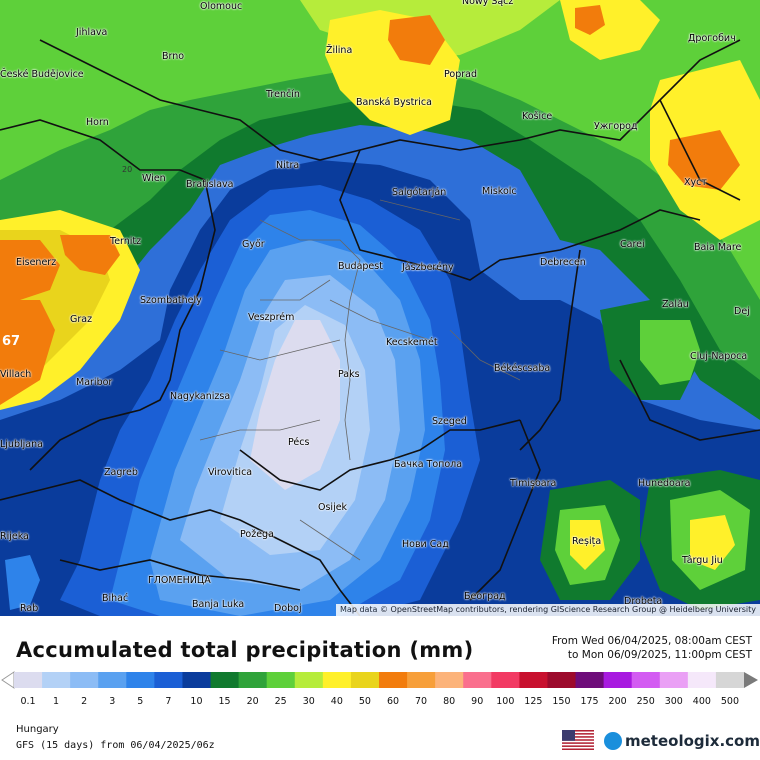 Image resolution: width=760 pixels, height=760 pixels. I want to click on city-label: Timișoara, so click(533, 483).